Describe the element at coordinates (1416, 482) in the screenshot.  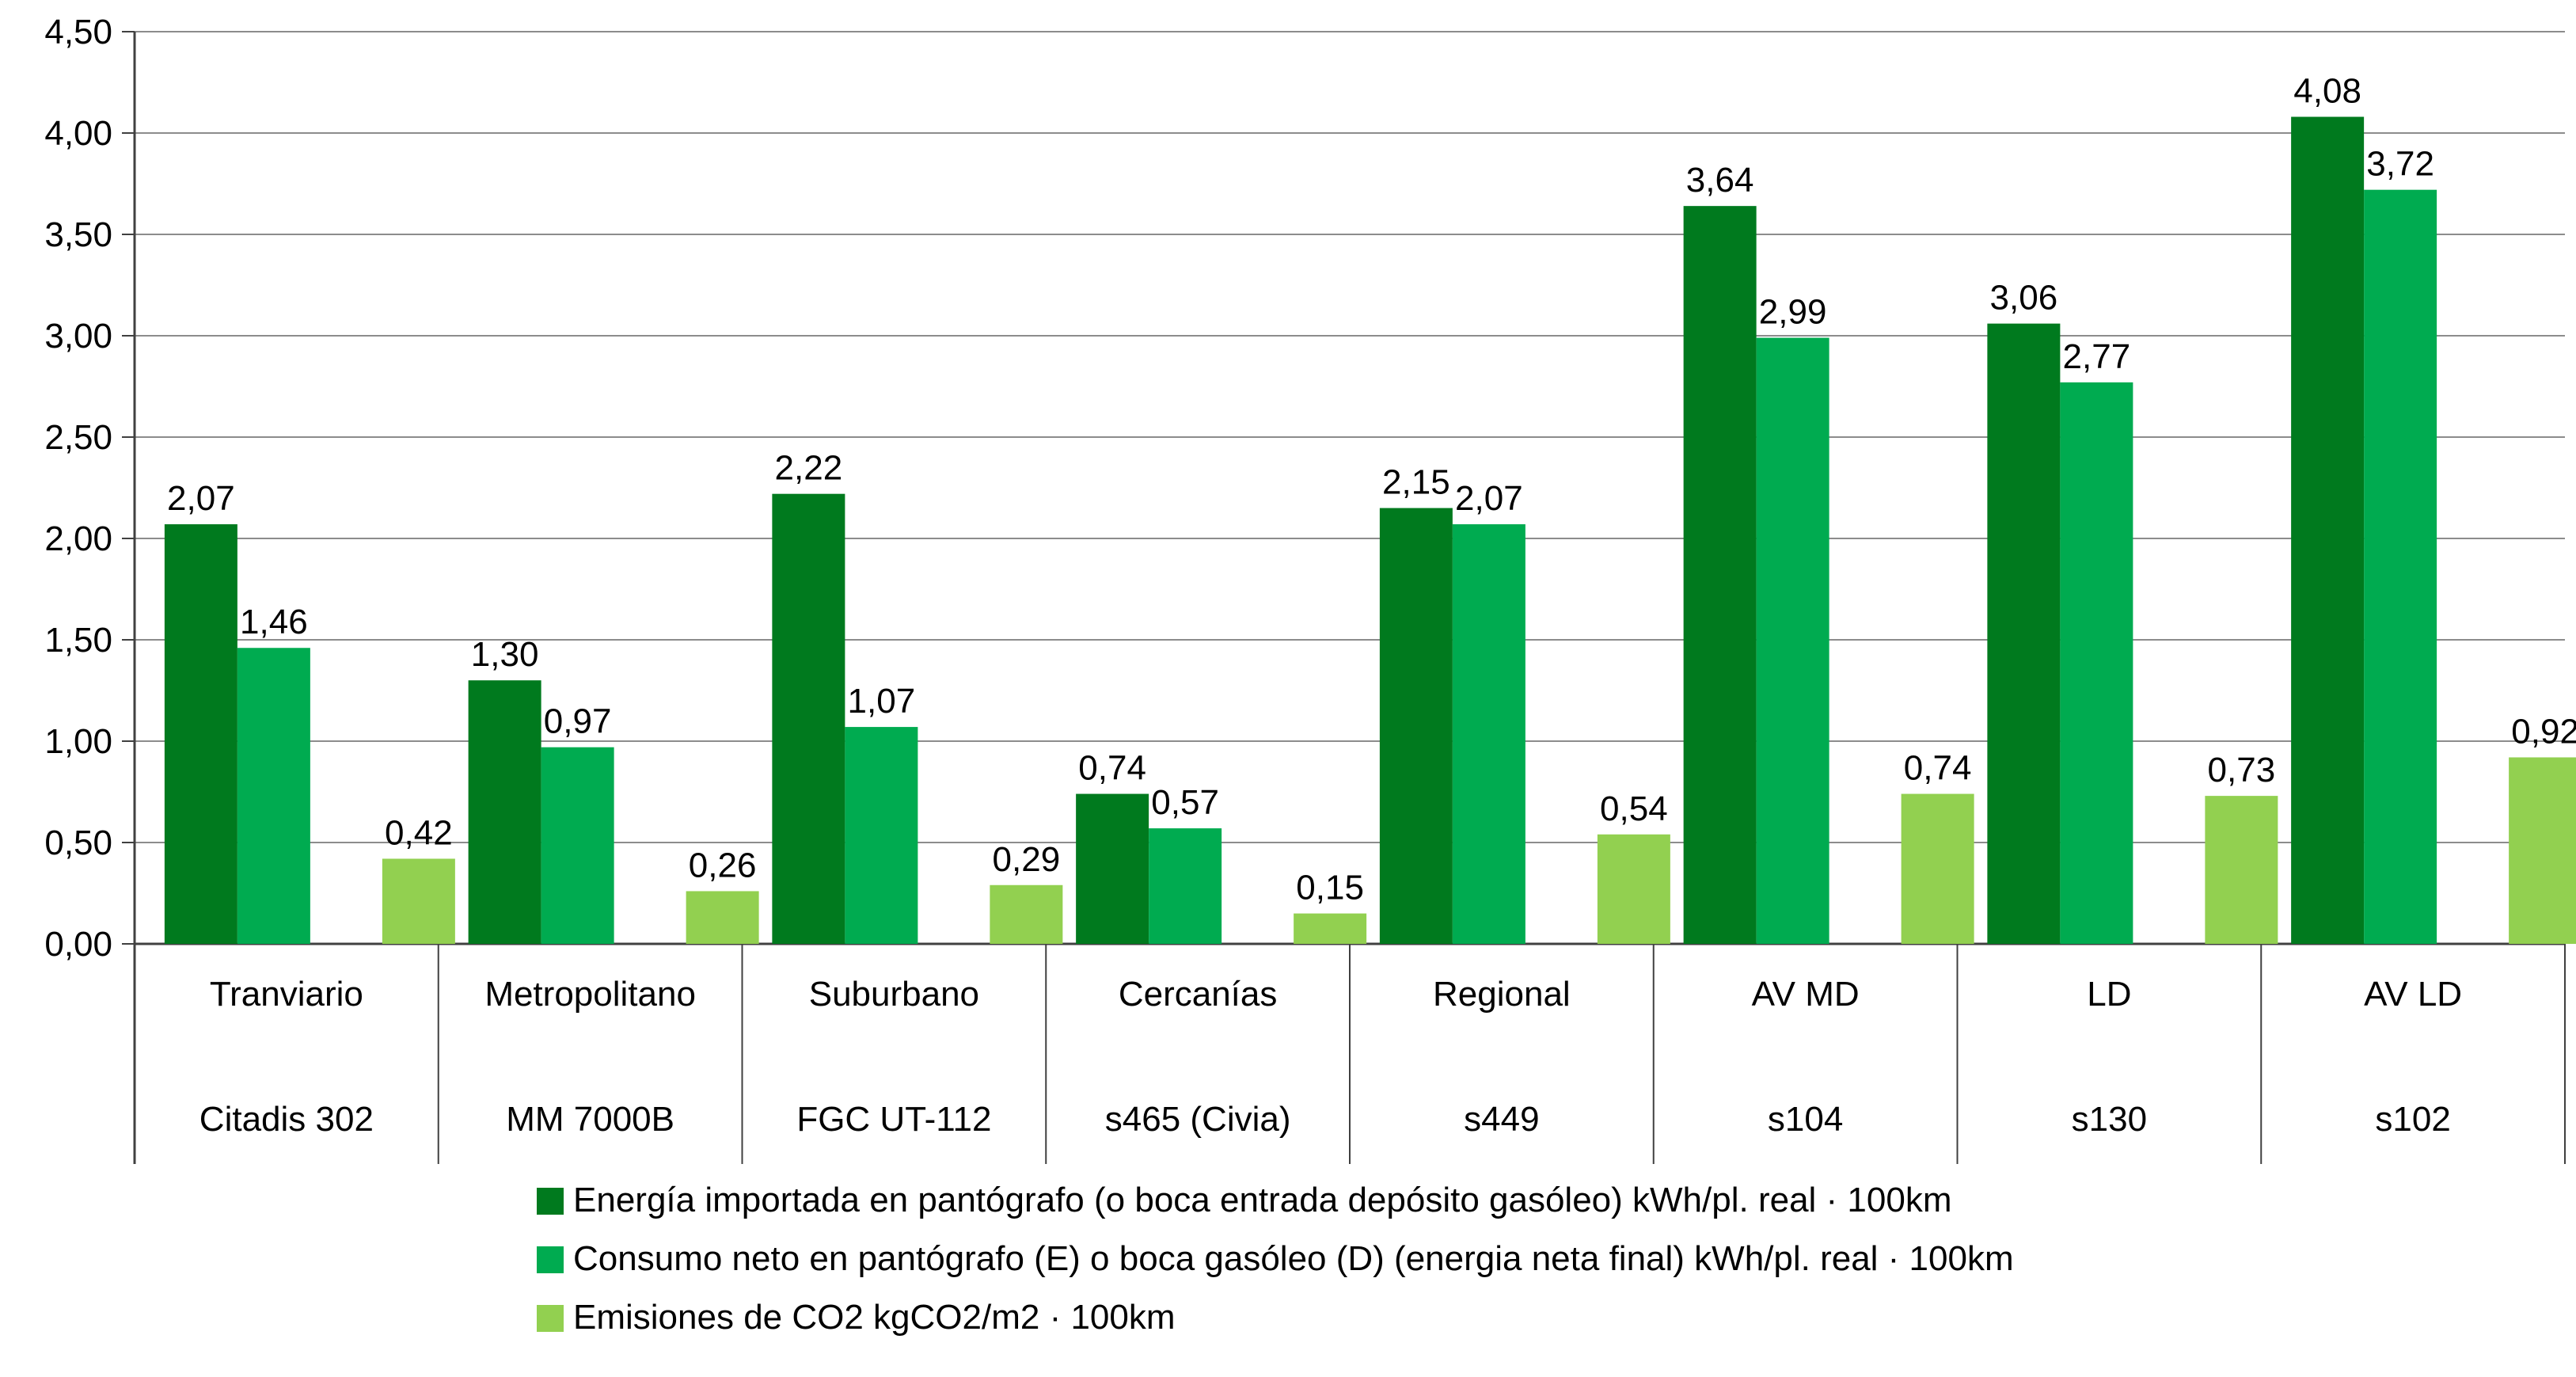
I see `data-label: 2,15` at that location.